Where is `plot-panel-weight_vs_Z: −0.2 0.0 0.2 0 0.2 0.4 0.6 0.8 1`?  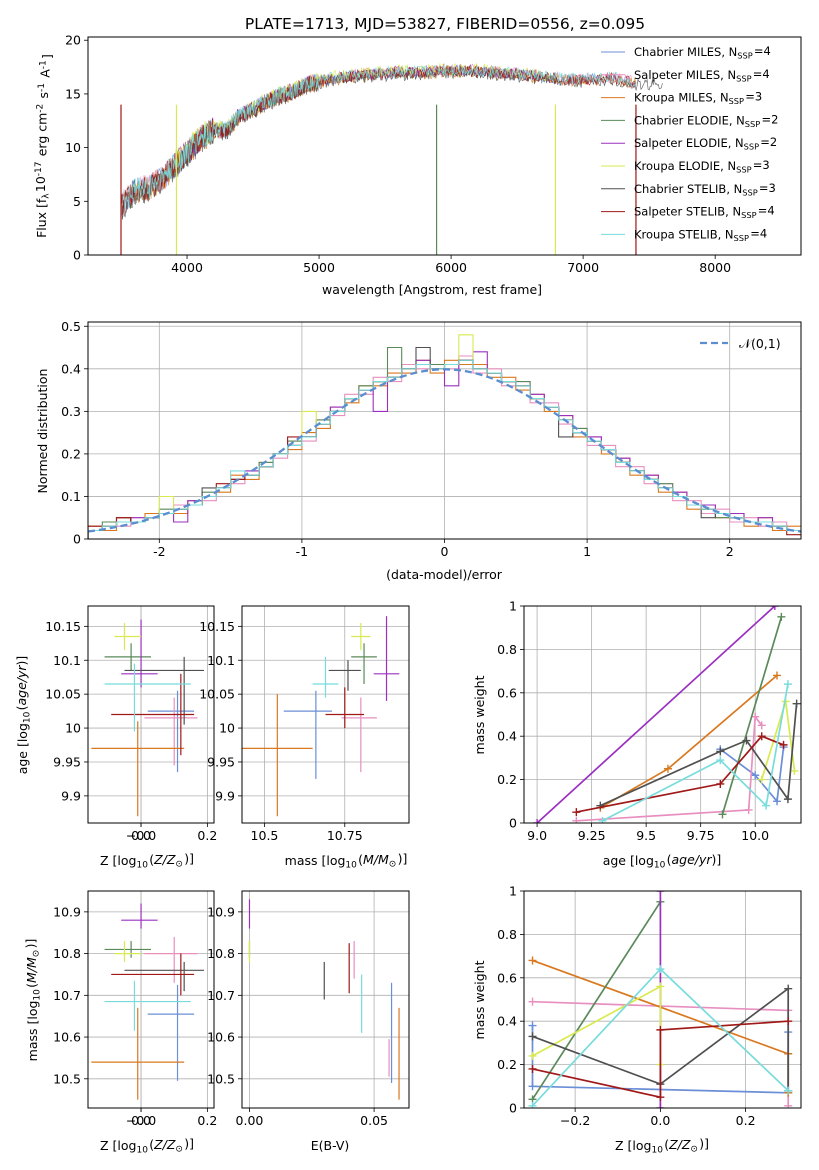
plot-panel-weight_vs_Z: −0.2 0.0 0.2 0 0.2 0.4 0.6 0.8 1 is located at coordinates (649, 1006).